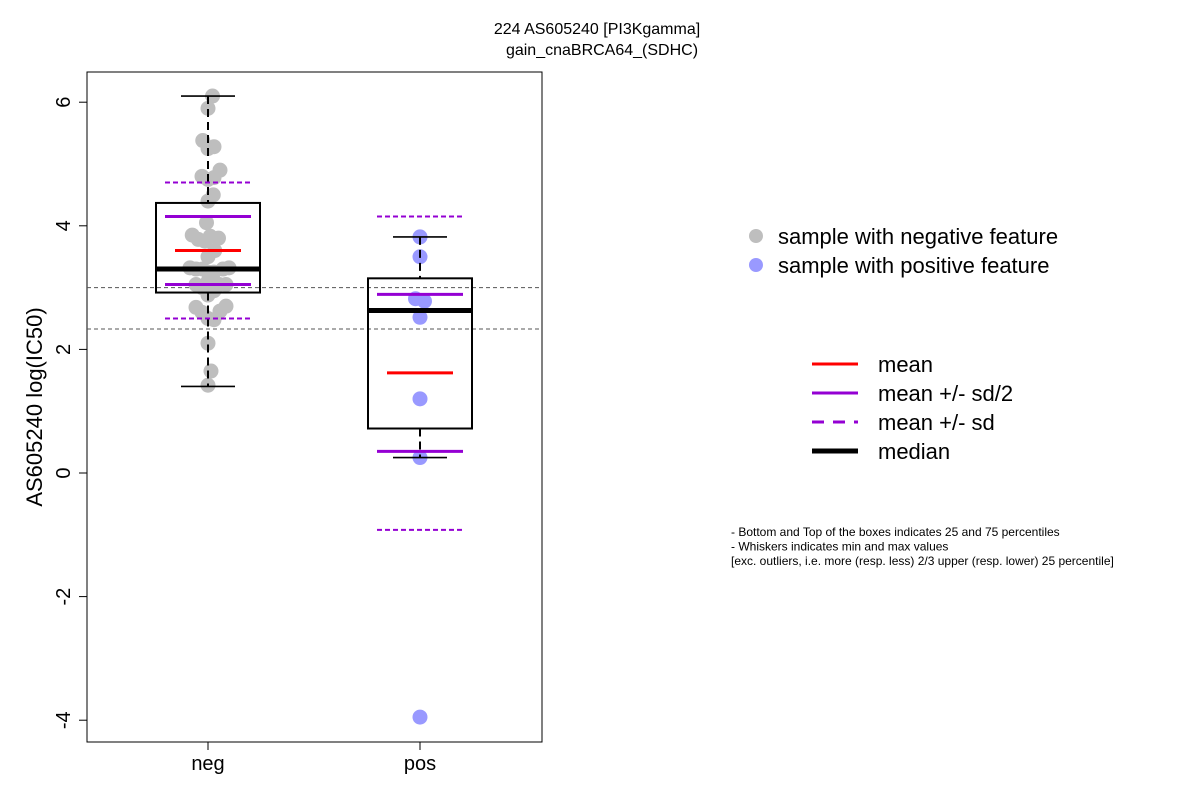  Describe the element at coordinates (597, 29) in the screenshot. I see `chart-title-line-1: 224 AS605240 [PI3Kgamma]` at that location.